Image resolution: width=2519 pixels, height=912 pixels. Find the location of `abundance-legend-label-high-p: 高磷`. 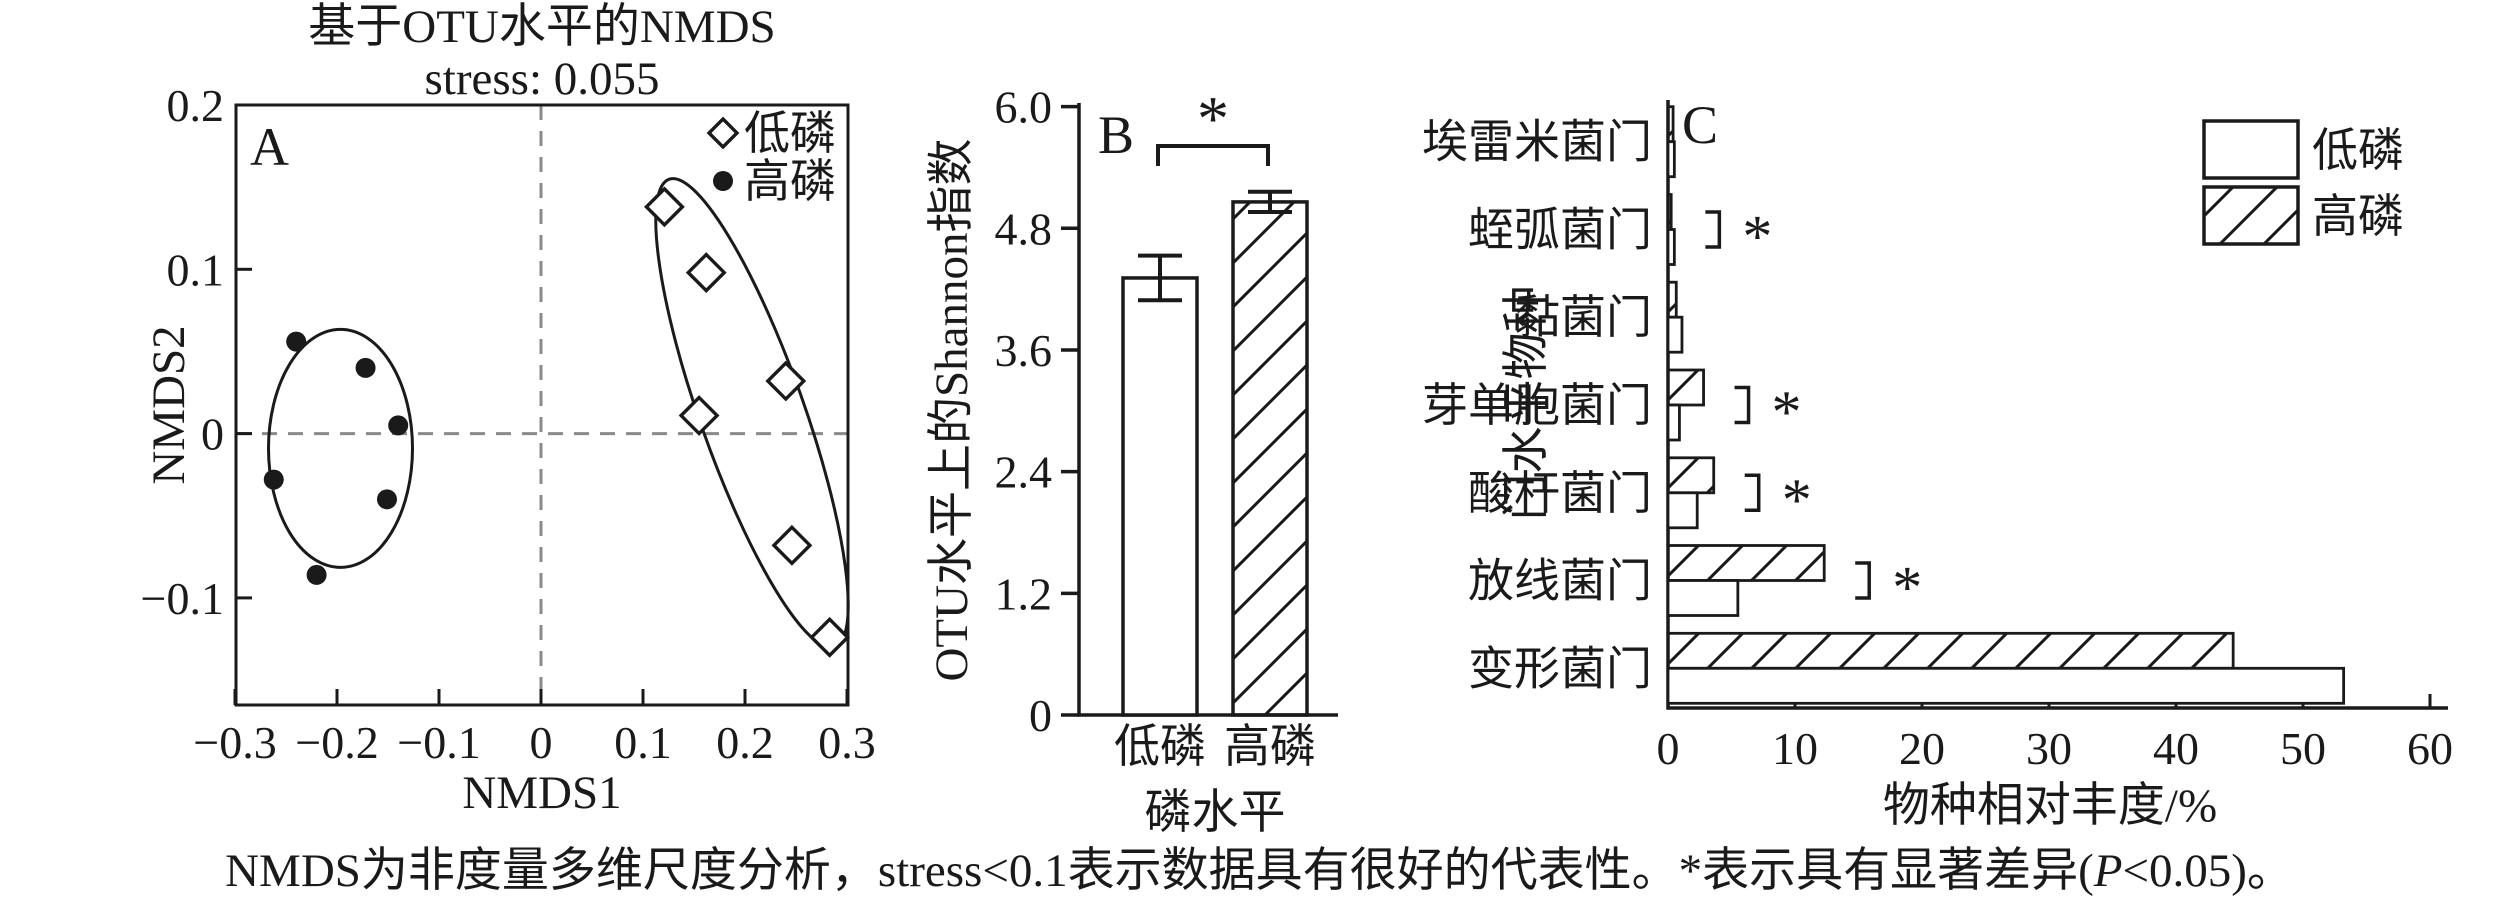

abundance-legend-label-high-p: 高磷 is located at coordinates (2358, 216).